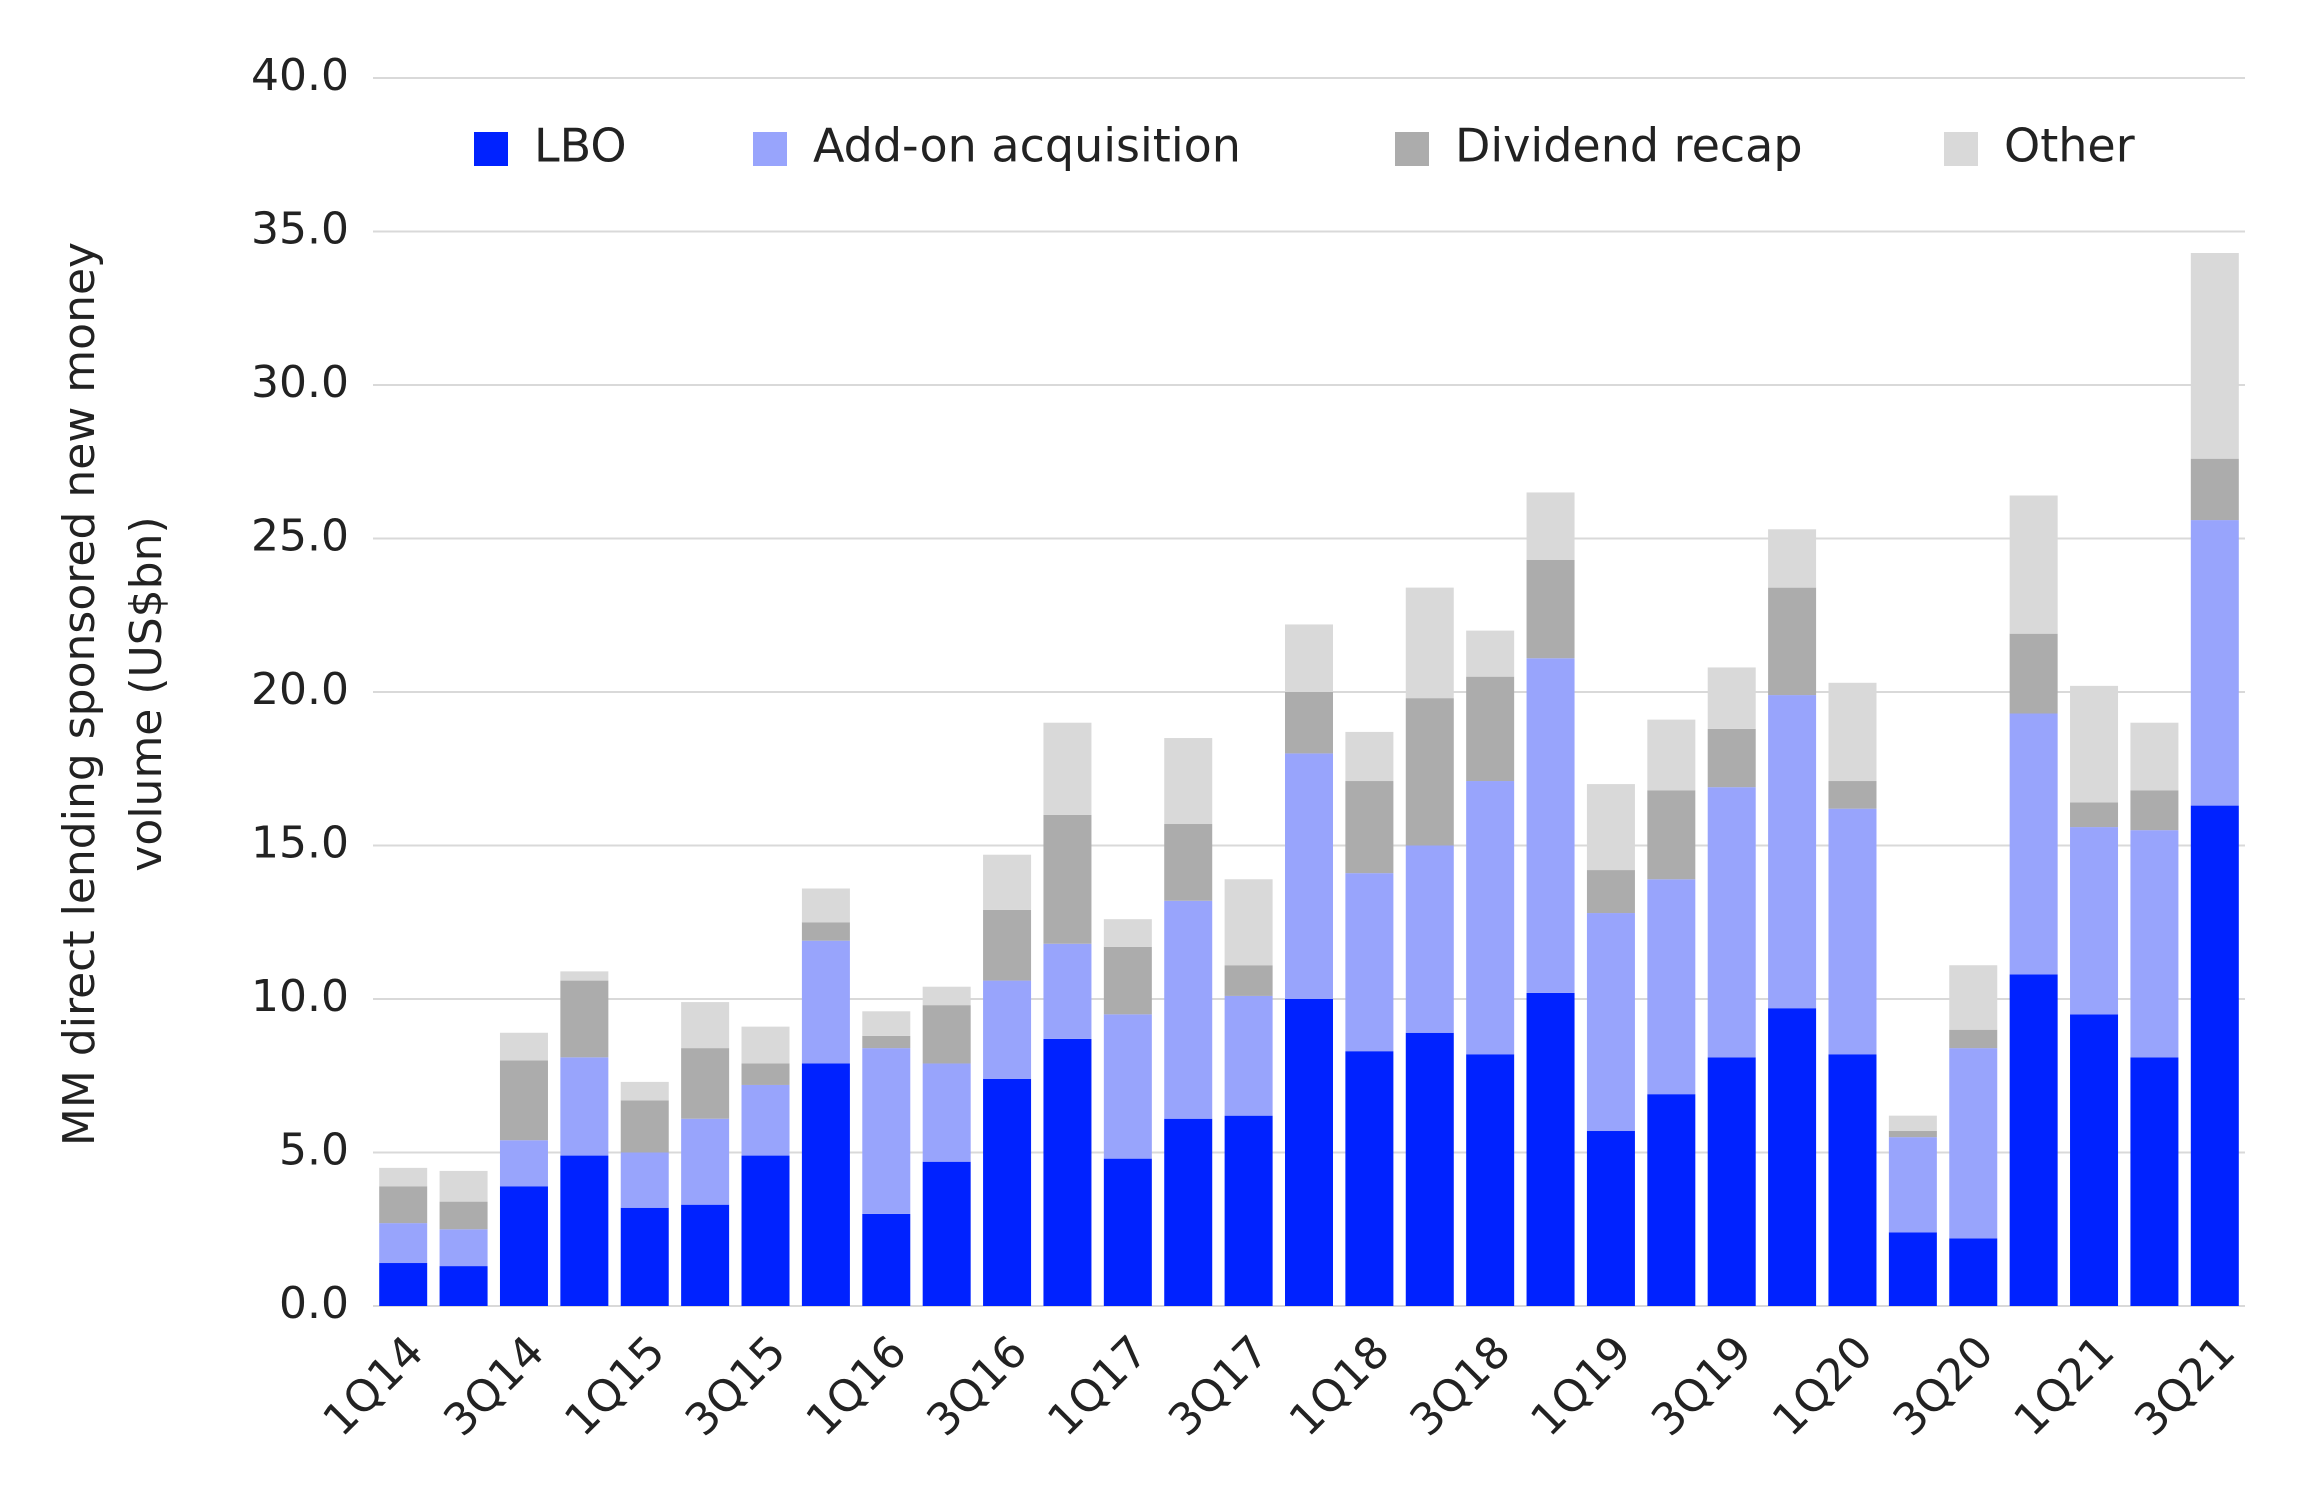 Image resolution: width=2305 pixels, height=1512 pixels. What do you see at coordinates (1581, 1386) in the screenshot?
I see `x-tick-label: 1Q19` at bounding box center [1581, 1386].